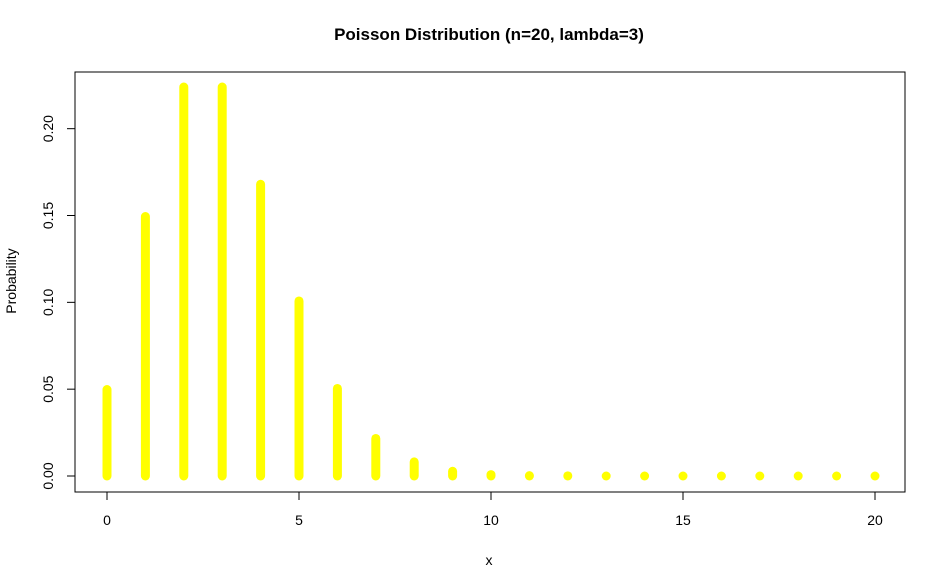  Describe the element at coordinates (107, 520) in the screenshot. I see `x-tick-label-0: 0` at that location.